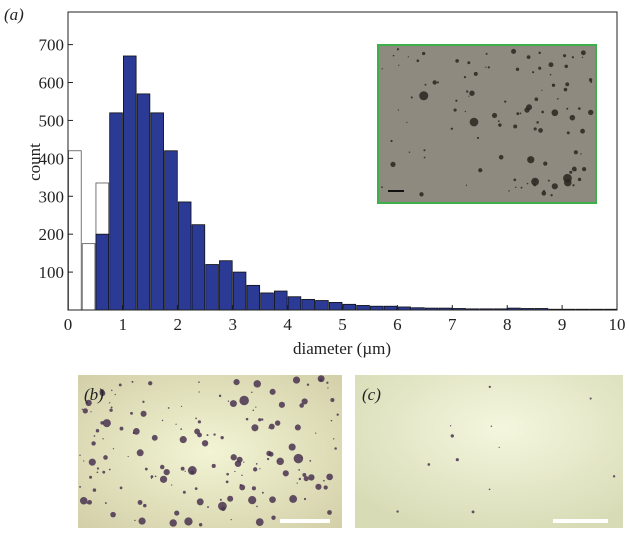 The width and height of the screenshot is (629, 533). I want to click on x-tick-label: 4, so click(287, 324).